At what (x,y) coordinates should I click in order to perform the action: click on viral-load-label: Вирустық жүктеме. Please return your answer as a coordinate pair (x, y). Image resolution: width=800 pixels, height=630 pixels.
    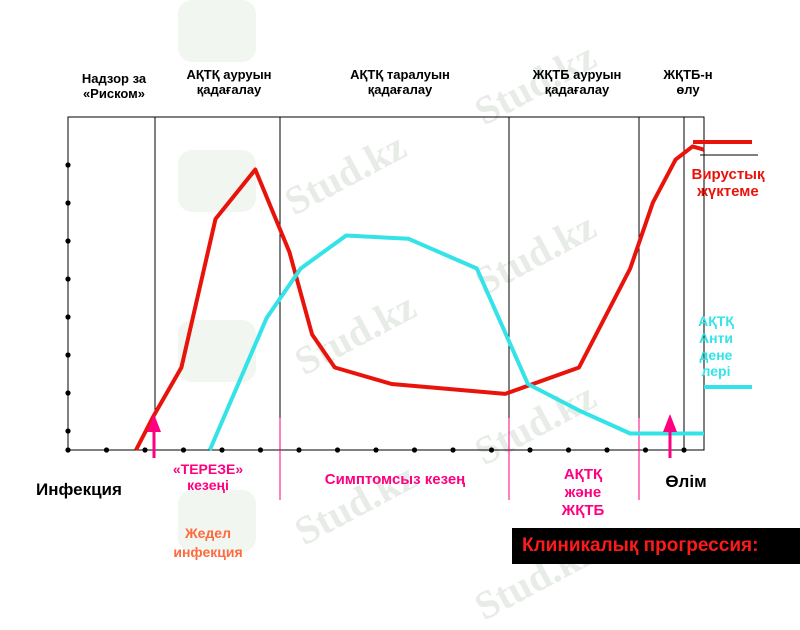
    Looking at the image, I should click on (728, 183).